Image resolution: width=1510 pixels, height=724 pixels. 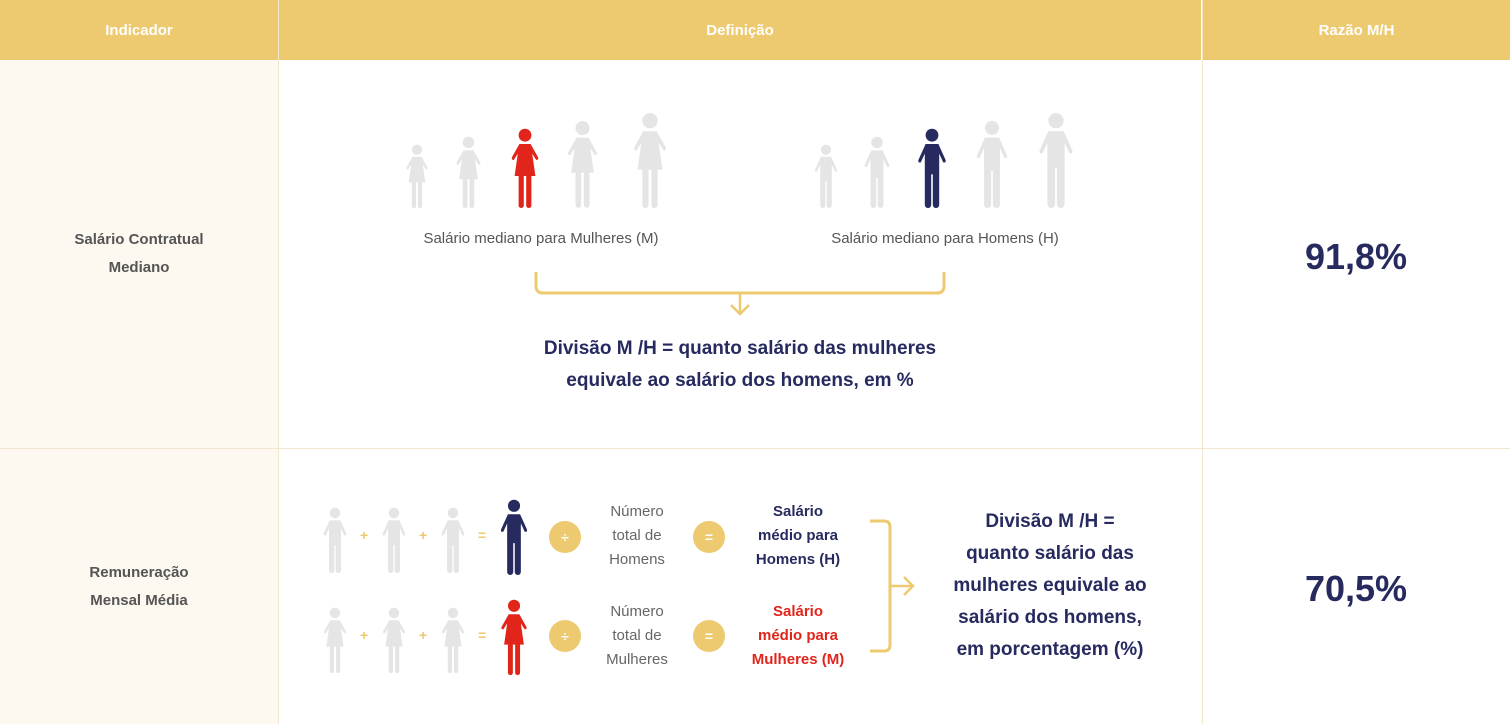 I want to click on women-average-text: Salário médio para Mulheres (M), so click(x=798, y=635).